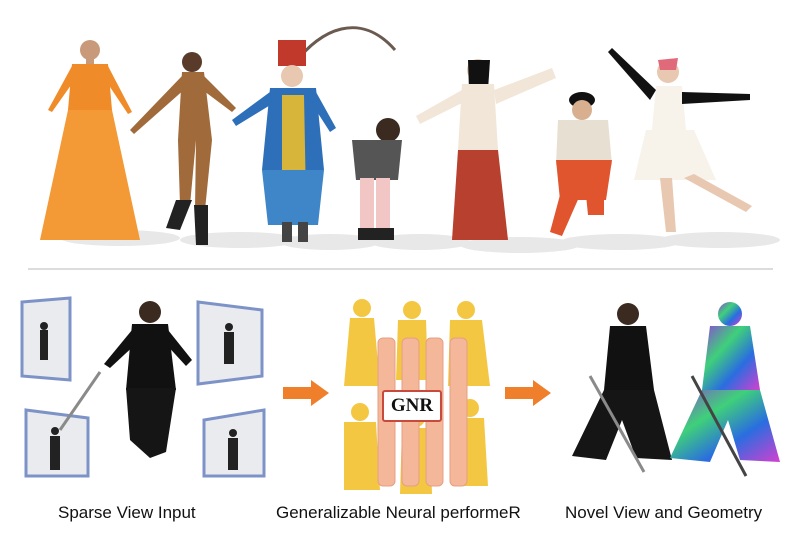 This screenshot has width=800, height=533. I want to click on performer-hanfu-dancer, so click(486, 149).